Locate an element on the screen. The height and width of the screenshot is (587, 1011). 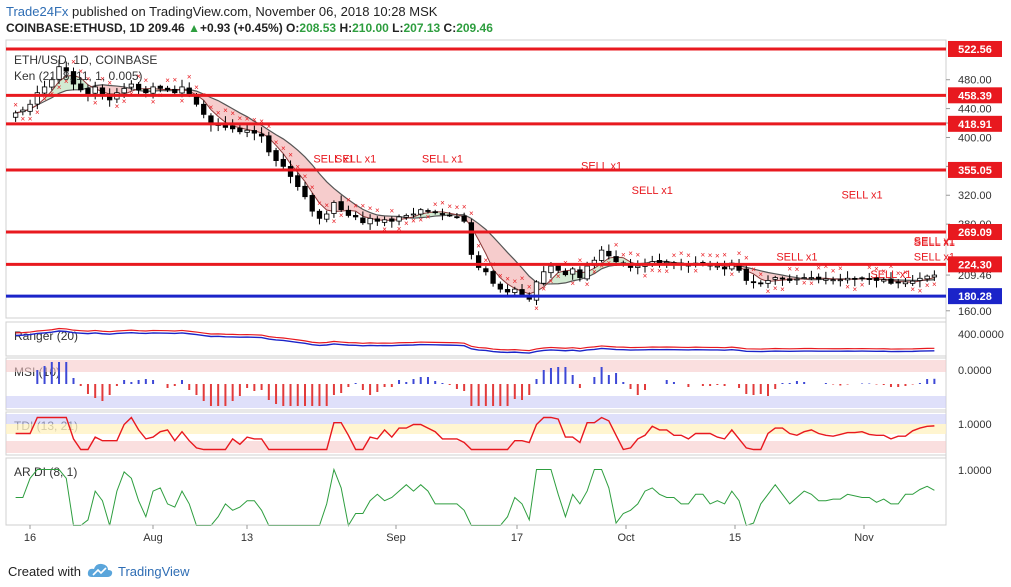
time-axis-label: 16 is located at coordinates (30, 538).